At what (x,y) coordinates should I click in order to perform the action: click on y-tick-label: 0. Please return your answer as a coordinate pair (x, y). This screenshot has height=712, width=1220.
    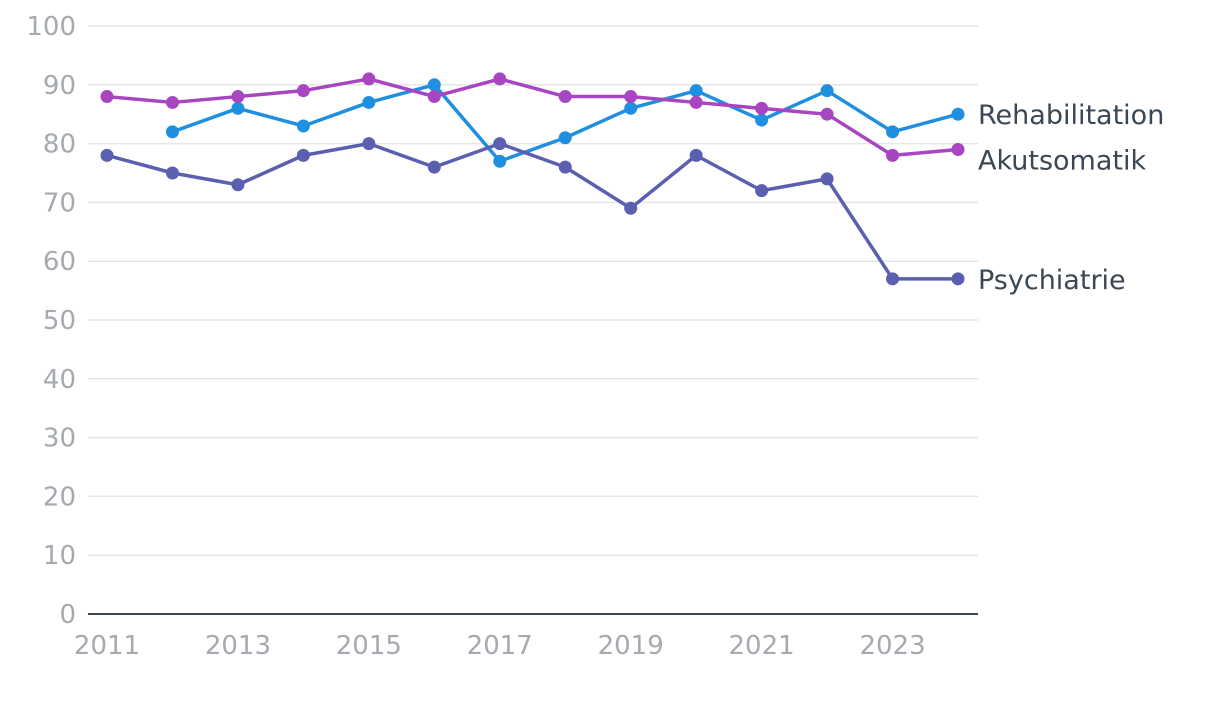
    Looking at the image, I should click on (67, 615).